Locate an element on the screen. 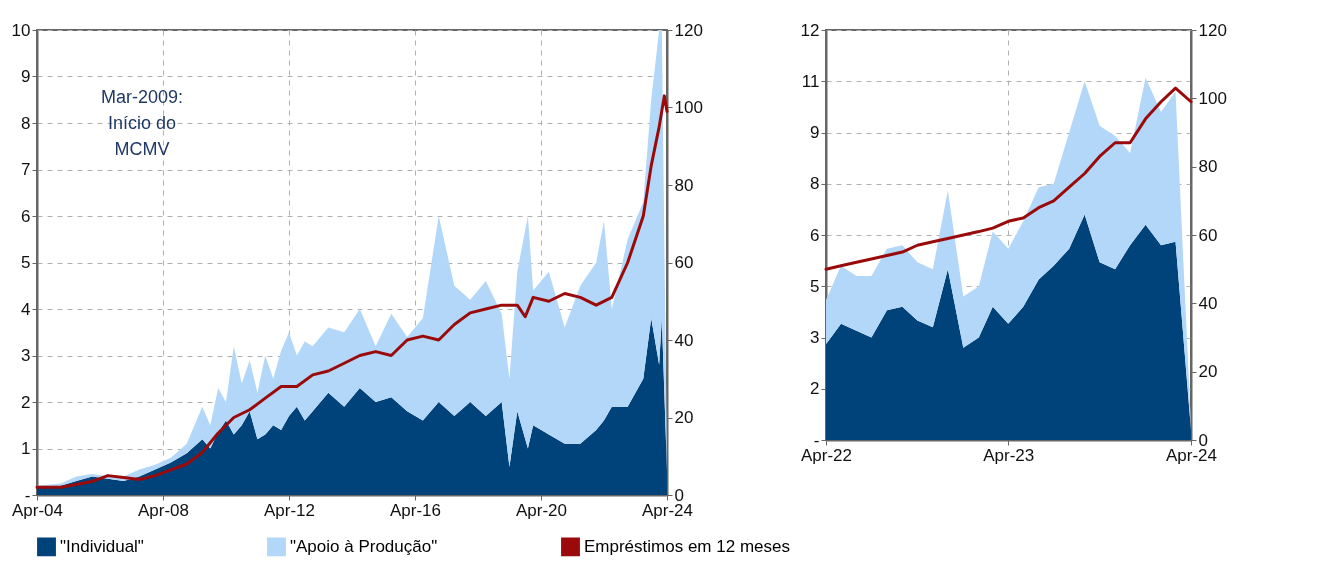  x-tick-label: Apr-16 is located at coordinates (415, 510).